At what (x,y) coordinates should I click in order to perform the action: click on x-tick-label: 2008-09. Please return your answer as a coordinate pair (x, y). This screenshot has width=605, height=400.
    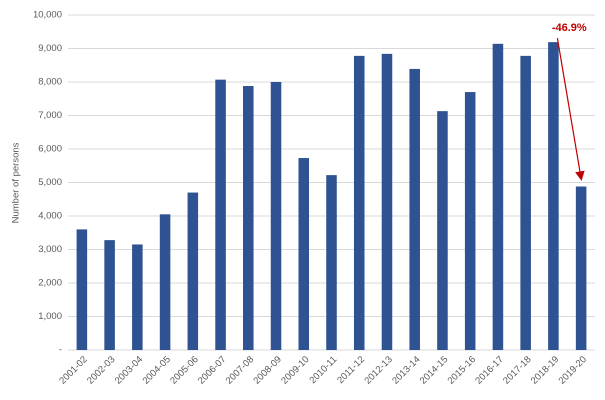
    Looking at the image, I should click on (267, 370).